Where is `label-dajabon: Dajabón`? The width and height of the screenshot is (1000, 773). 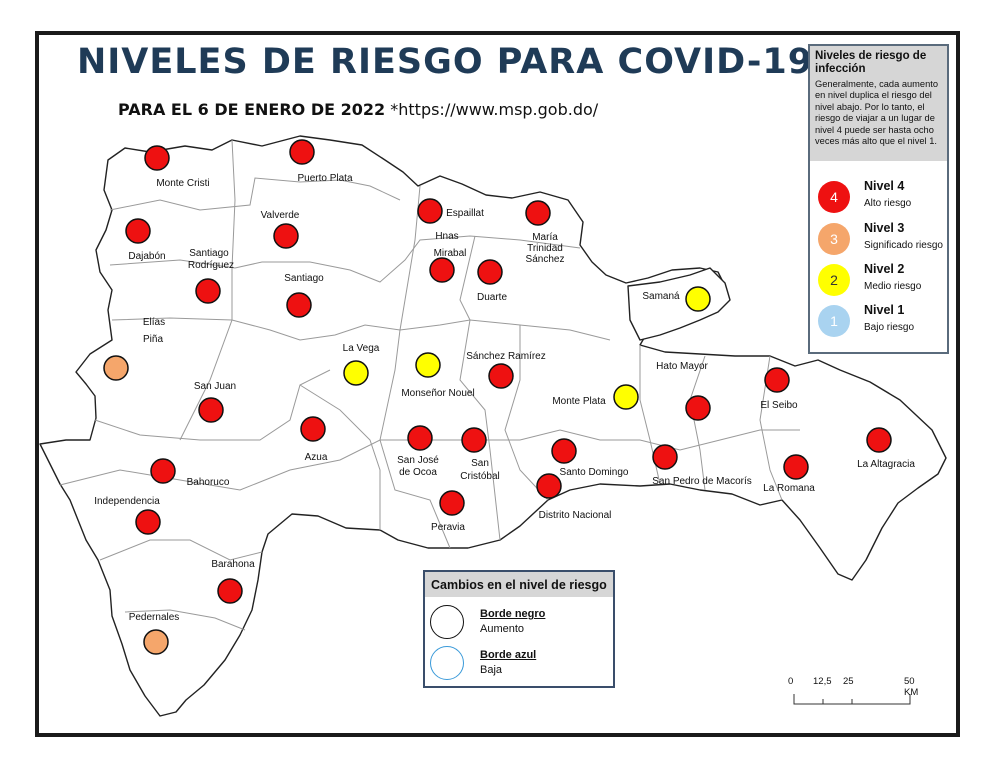
label-dajabon: Dajabón is located at coordinates (146, 256).